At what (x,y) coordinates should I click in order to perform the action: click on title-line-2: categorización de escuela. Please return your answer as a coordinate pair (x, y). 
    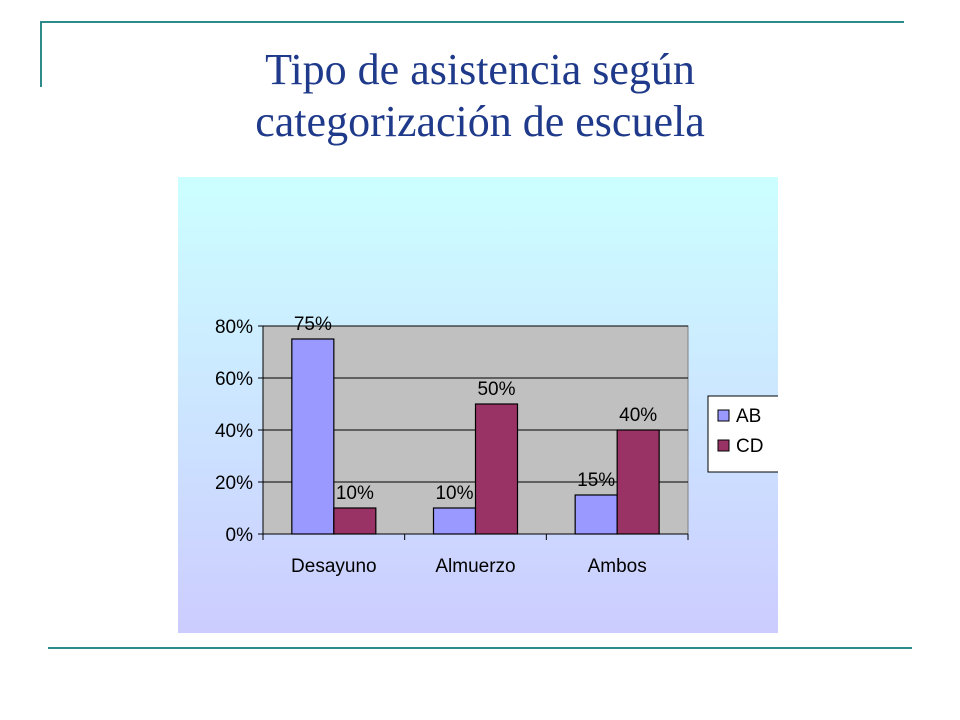
    Looking at the image, I should click on (480, 121).